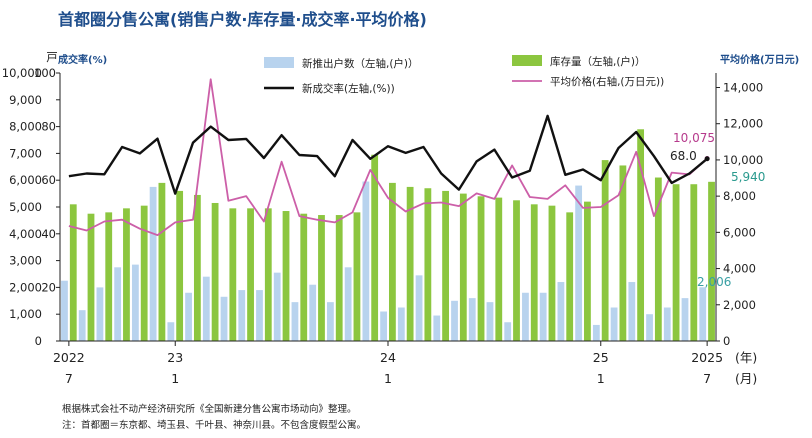 This screenshot has height=438, width=812. I want to click on legend-rate-label: 新成交率(左轴,(%)), so click(348, 88).